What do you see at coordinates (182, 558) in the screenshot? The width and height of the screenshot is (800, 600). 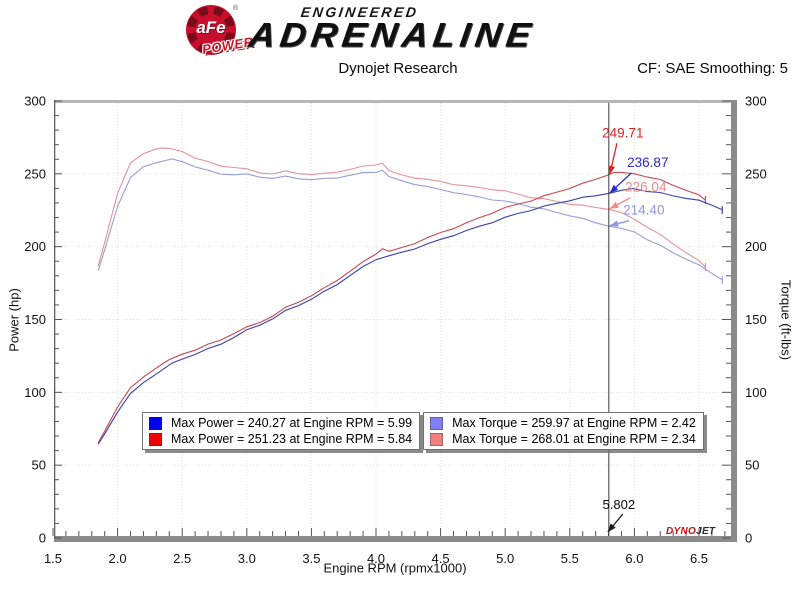 I see `x-tick-label: 2.5` at bounding box center [182, 558].